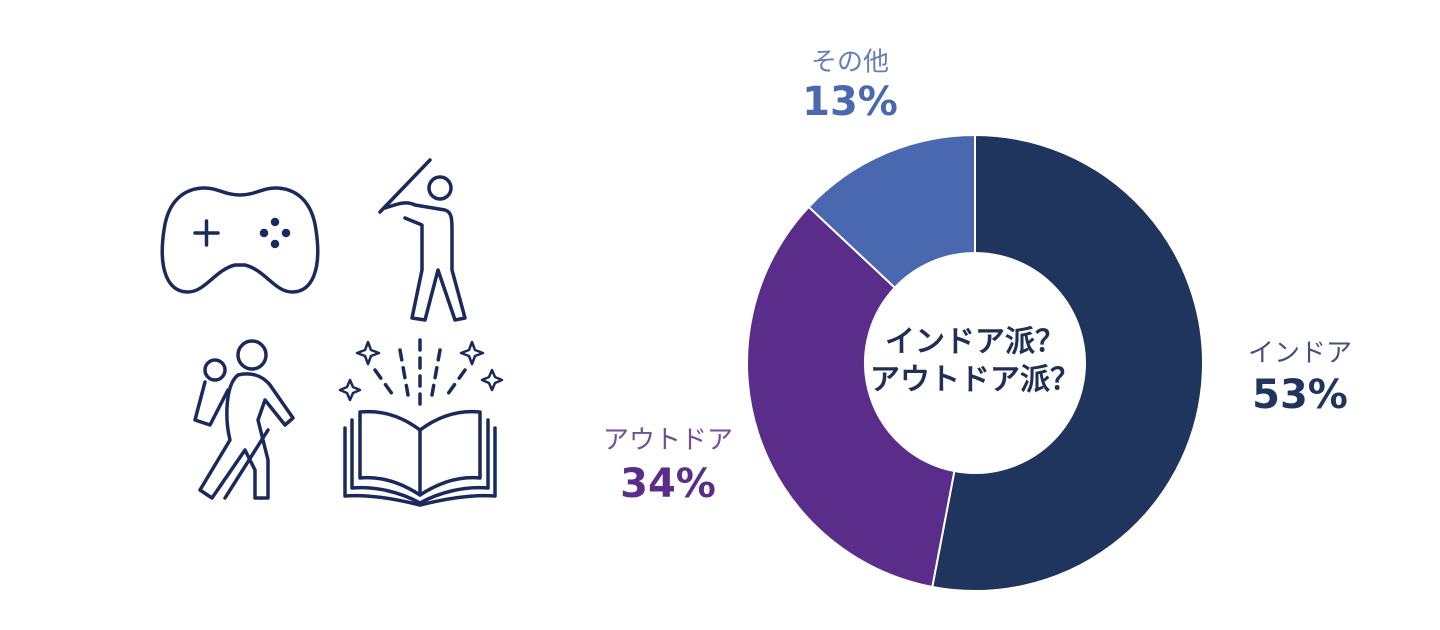 Image resolution: width=1440 pixels, height=630 pixels. Describe the element at coordinates (975, 342) in the screenshot. I see `center-label: インドア派？` at that location.